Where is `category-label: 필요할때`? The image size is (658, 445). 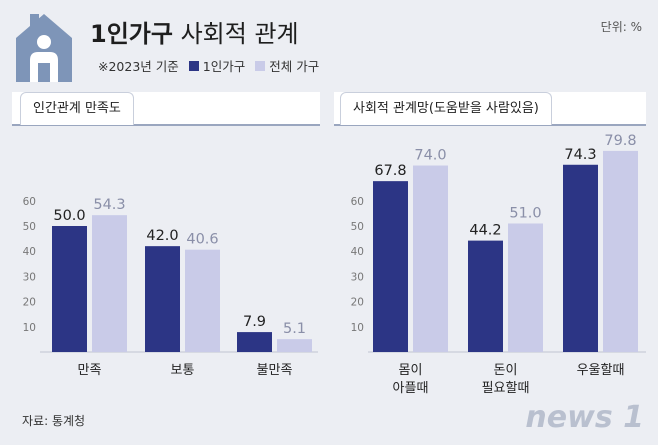 category-label: 필요할때 is located at coordinates (506, 388).